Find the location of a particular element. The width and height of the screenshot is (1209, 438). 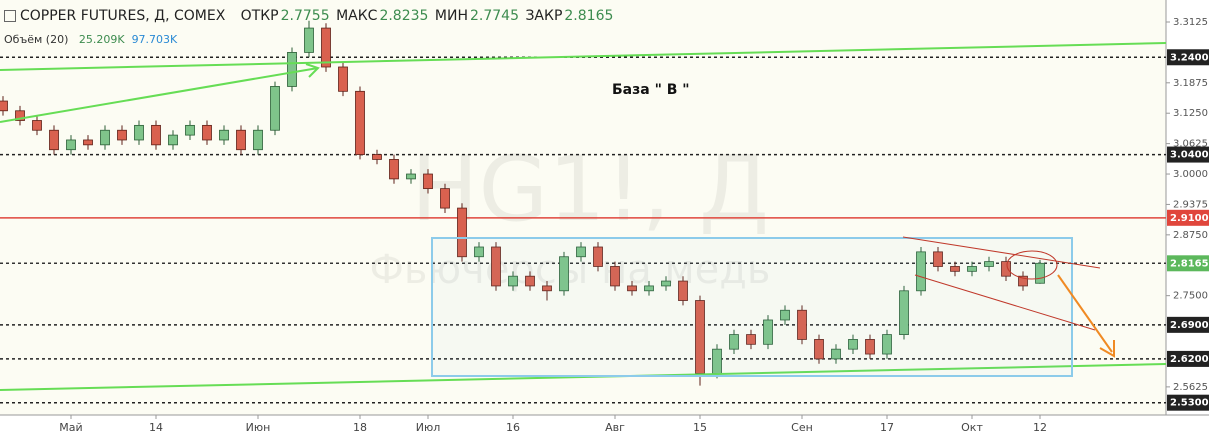

volume-legend: Объём (20) 25.209K 97.703K is located at coordinates (90, 39).